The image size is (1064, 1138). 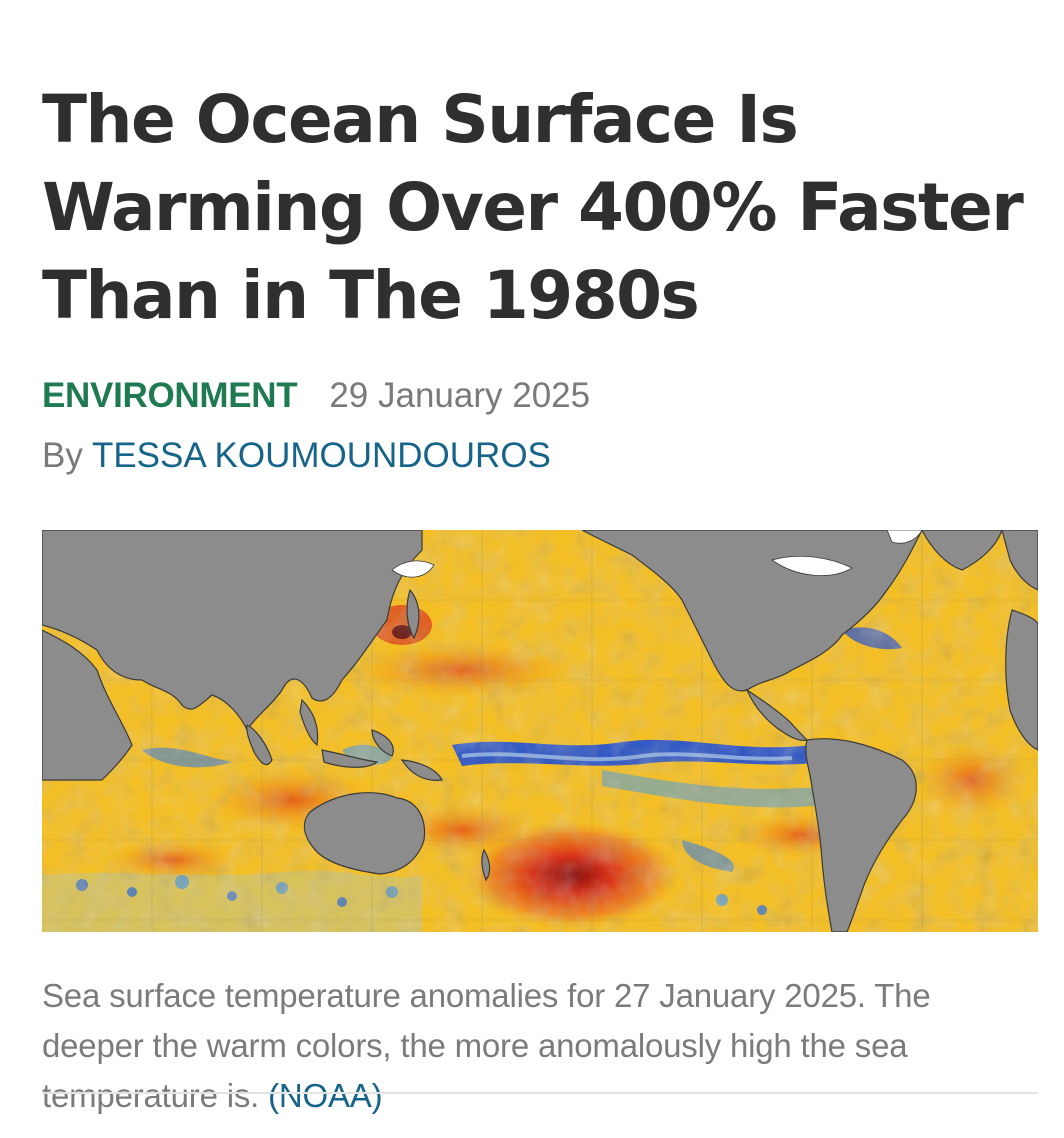 What do you see at coordinates (325, 1095) in the screenshot?
I see `image-credit-link: (NOAA)` at bounding box center [325, 1095].